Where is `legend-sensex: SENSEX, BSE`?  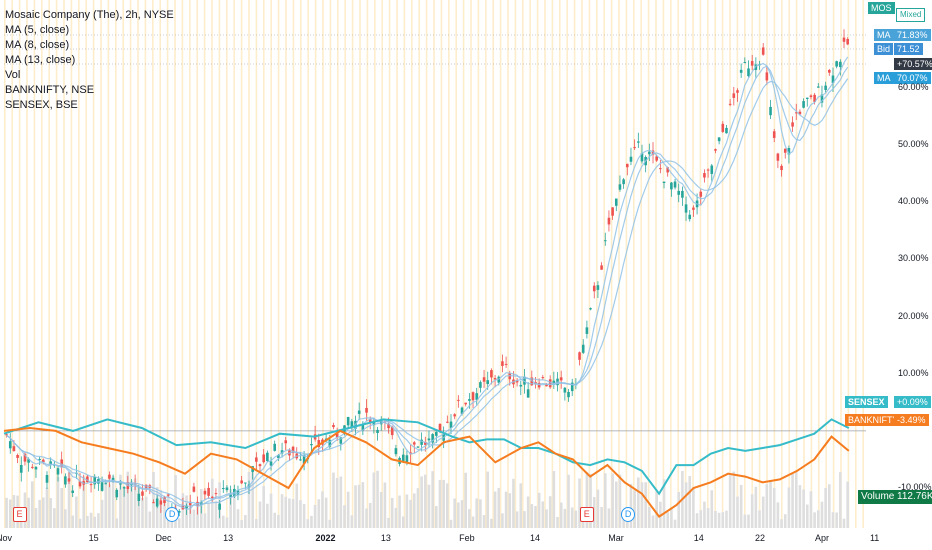
legend-sensex: SENSEX, BSE is located at coordinates (41, 105).